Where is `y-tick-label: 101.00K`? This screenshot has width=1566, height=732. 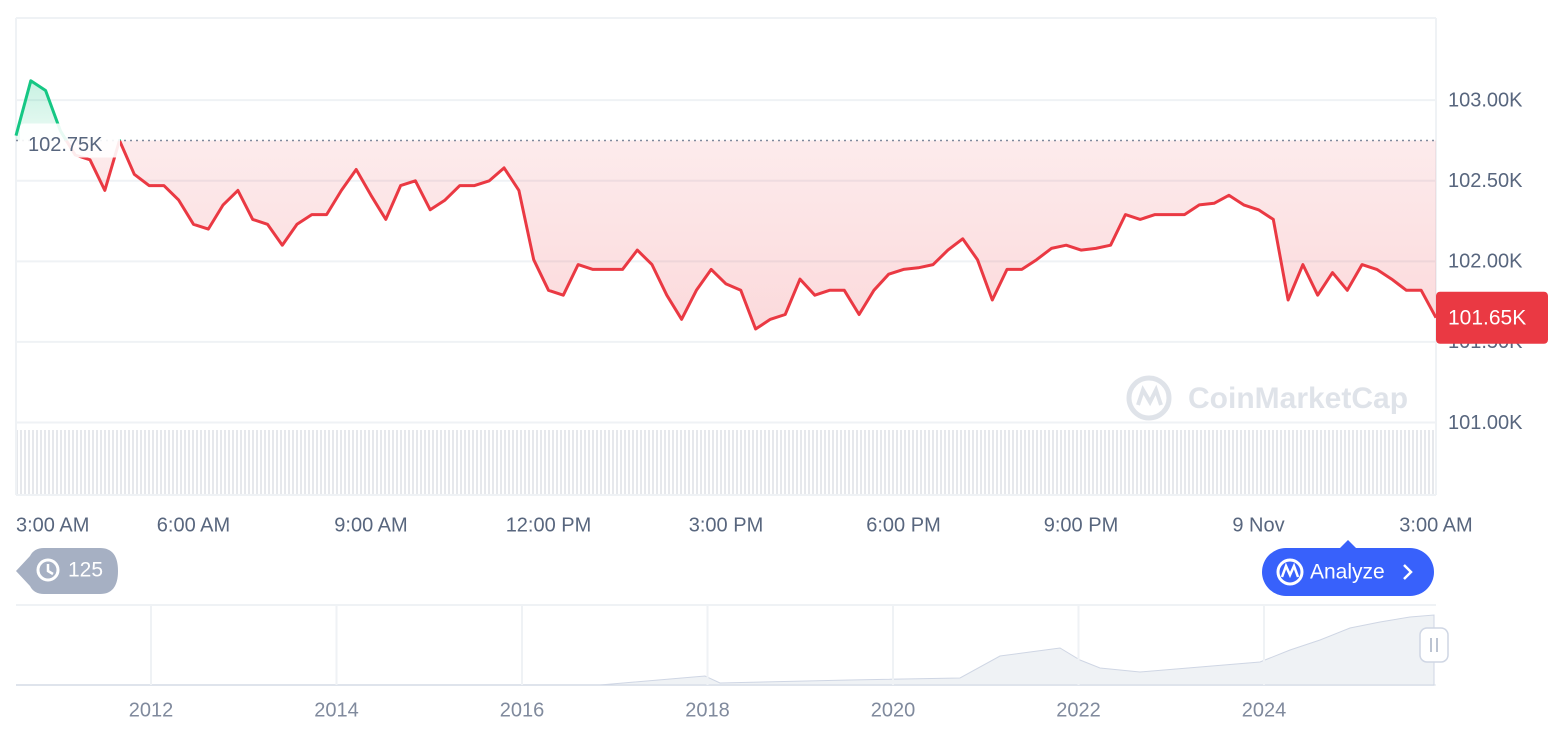
y-tick-label: 101.00K is located at coordinates (1485, 423).